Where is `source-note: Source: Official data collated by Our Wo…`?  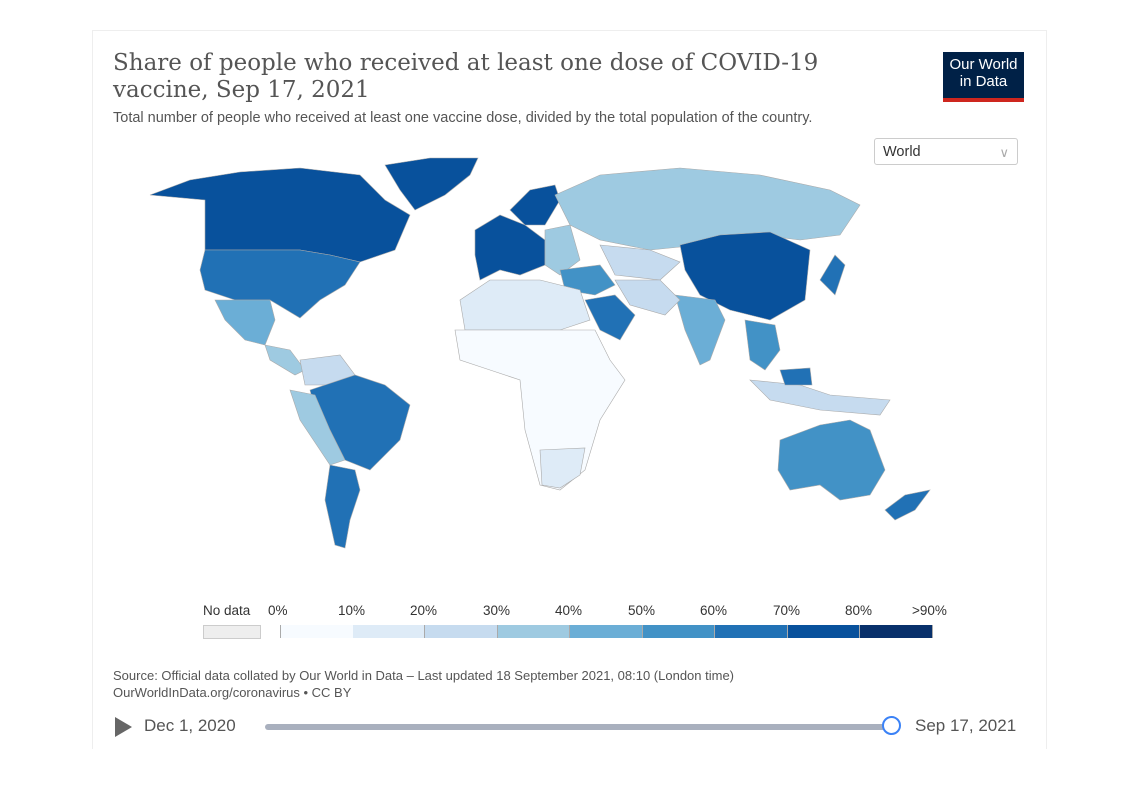 source-note: Source: Official data collated by Our Wo… is located at coordinates (423, 684).